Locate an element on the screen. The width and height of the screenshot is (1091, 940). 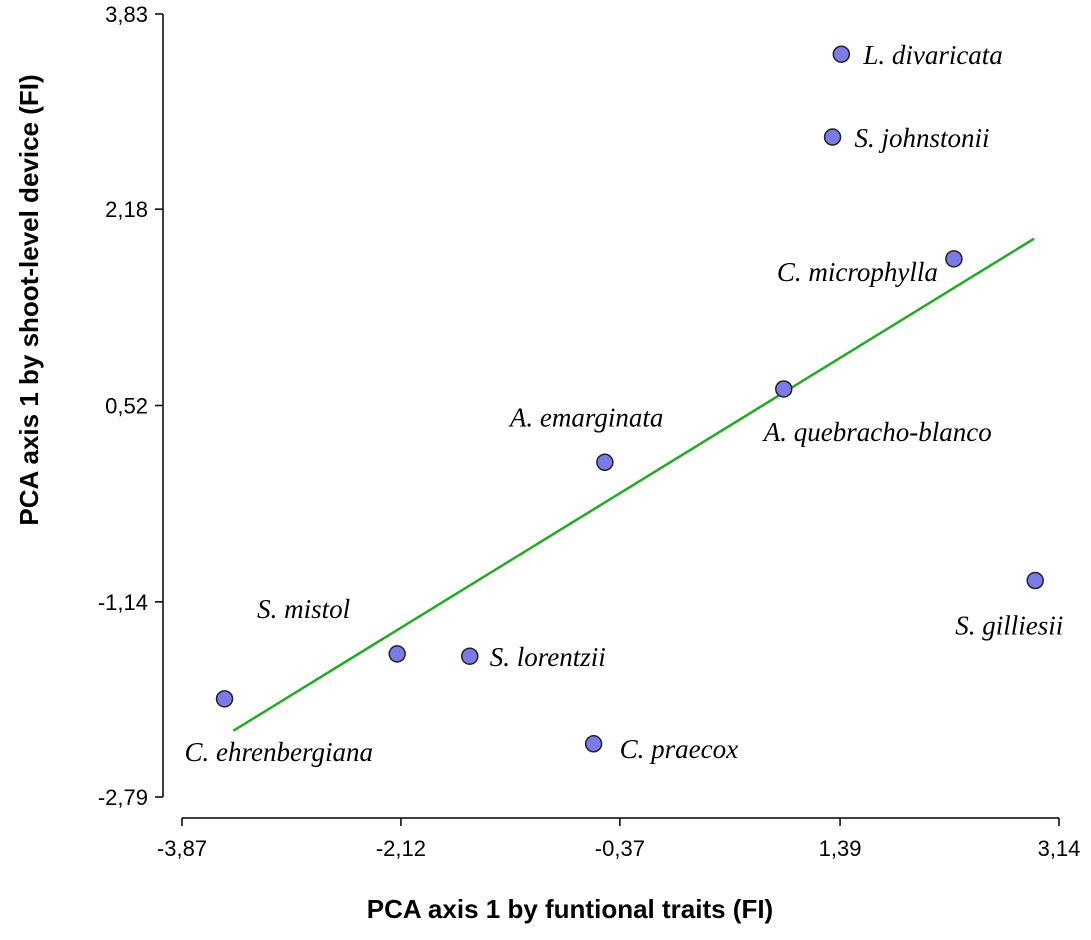
y-tick-label: 3,83 is located at coordinates (126, 14).